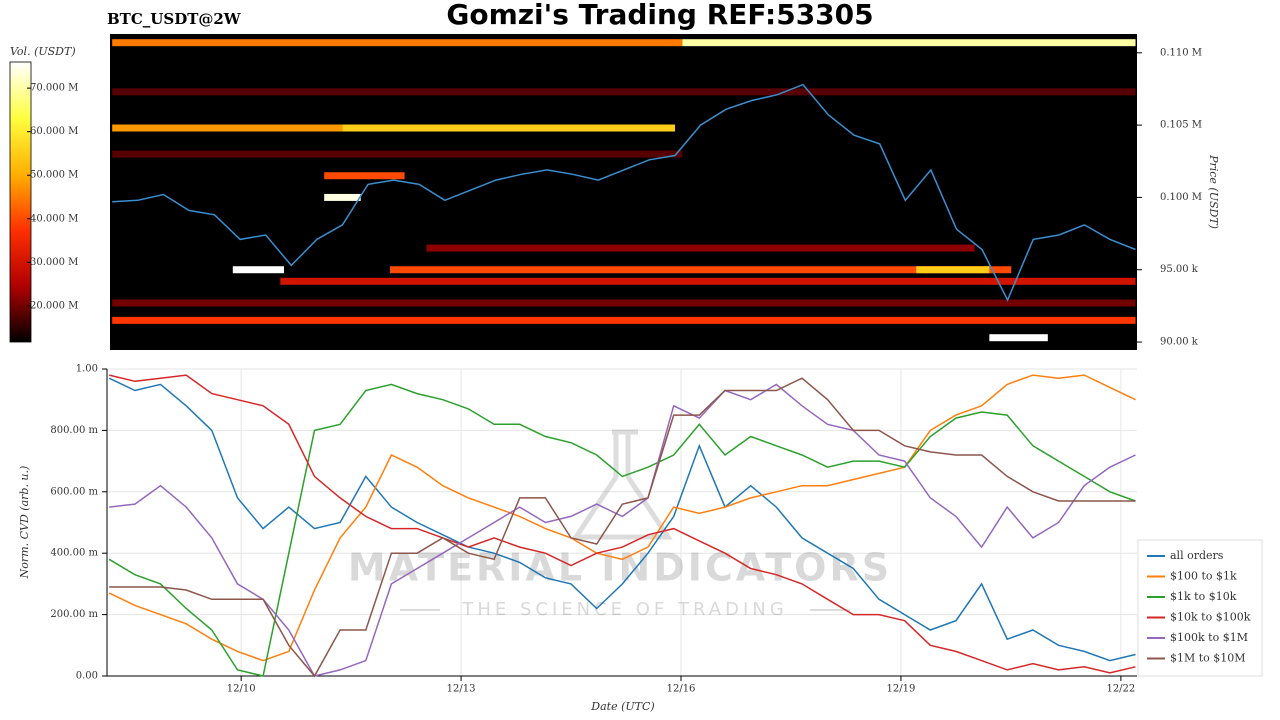  I want to click on x-tick-label: 12/22, so click(1120, 689).